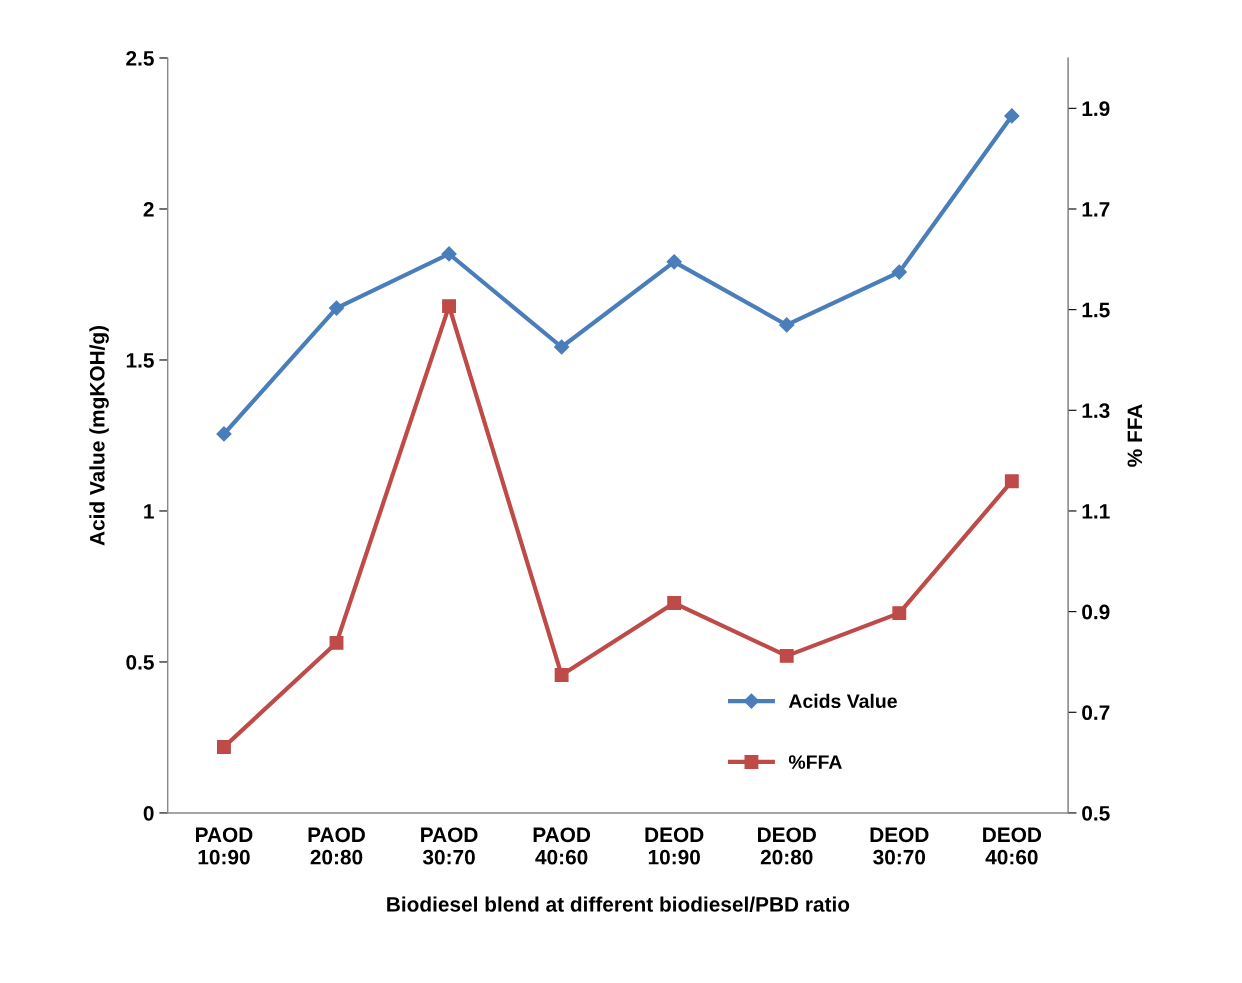 The width and height of the screenshot is (1242, 983). Describe the element at coordinates (1096, 713) in the screenshot. I see `y2-tick-label: 0.7` at that location.